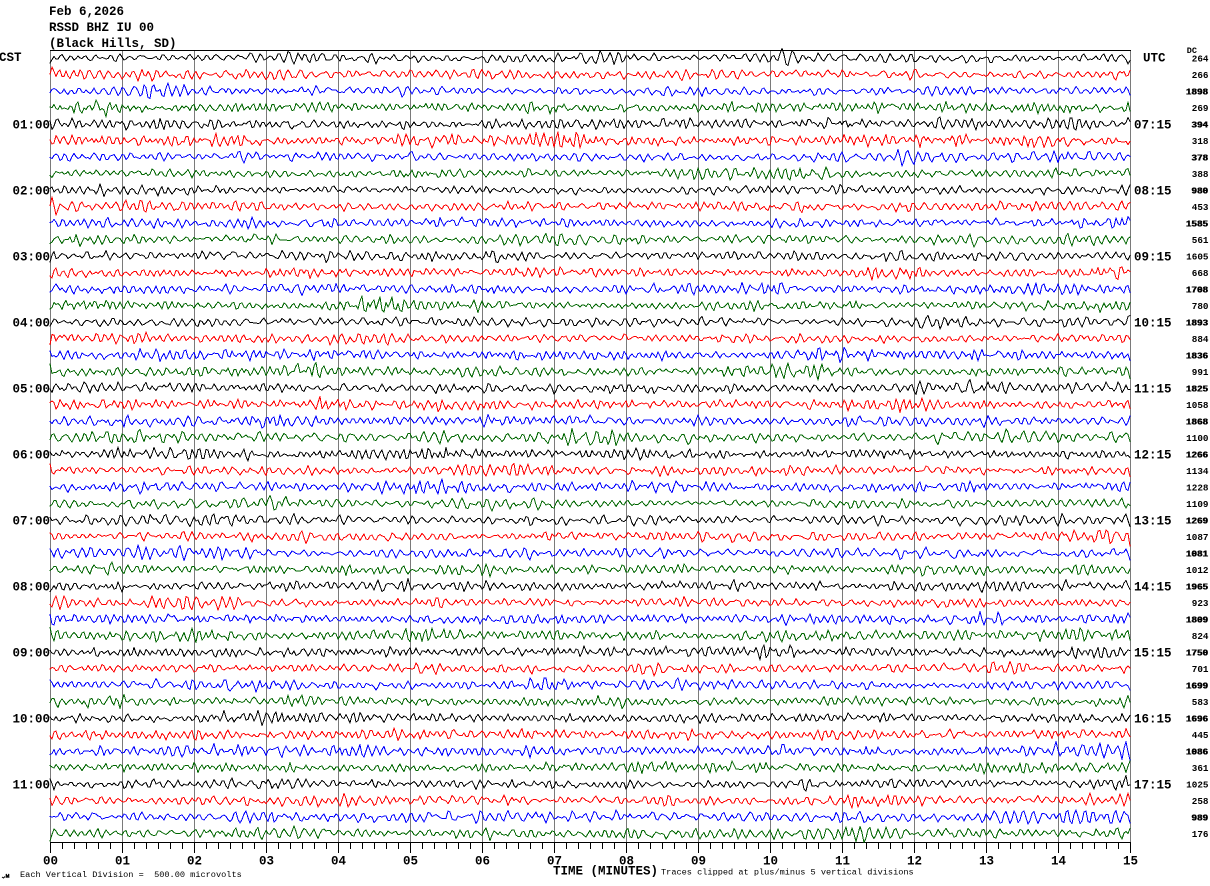  What do you see at coordinates (1197, 389) in the screenshot?
I see `svg-text: 1825` at bounding box center [1197, 389].